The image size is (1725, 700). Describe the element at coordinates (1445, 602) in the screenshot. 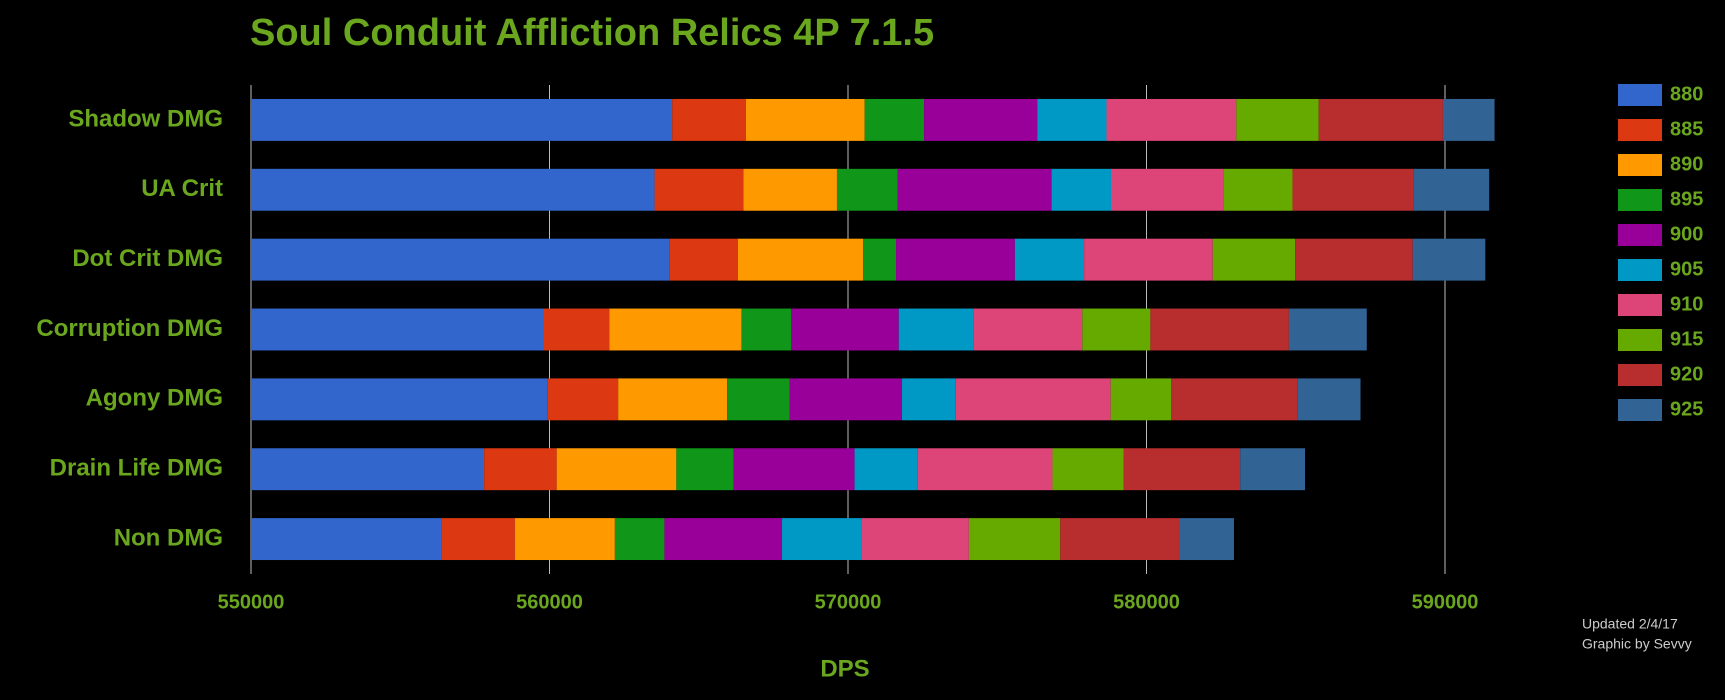

I see `x-tick-label: 590000` at that location.